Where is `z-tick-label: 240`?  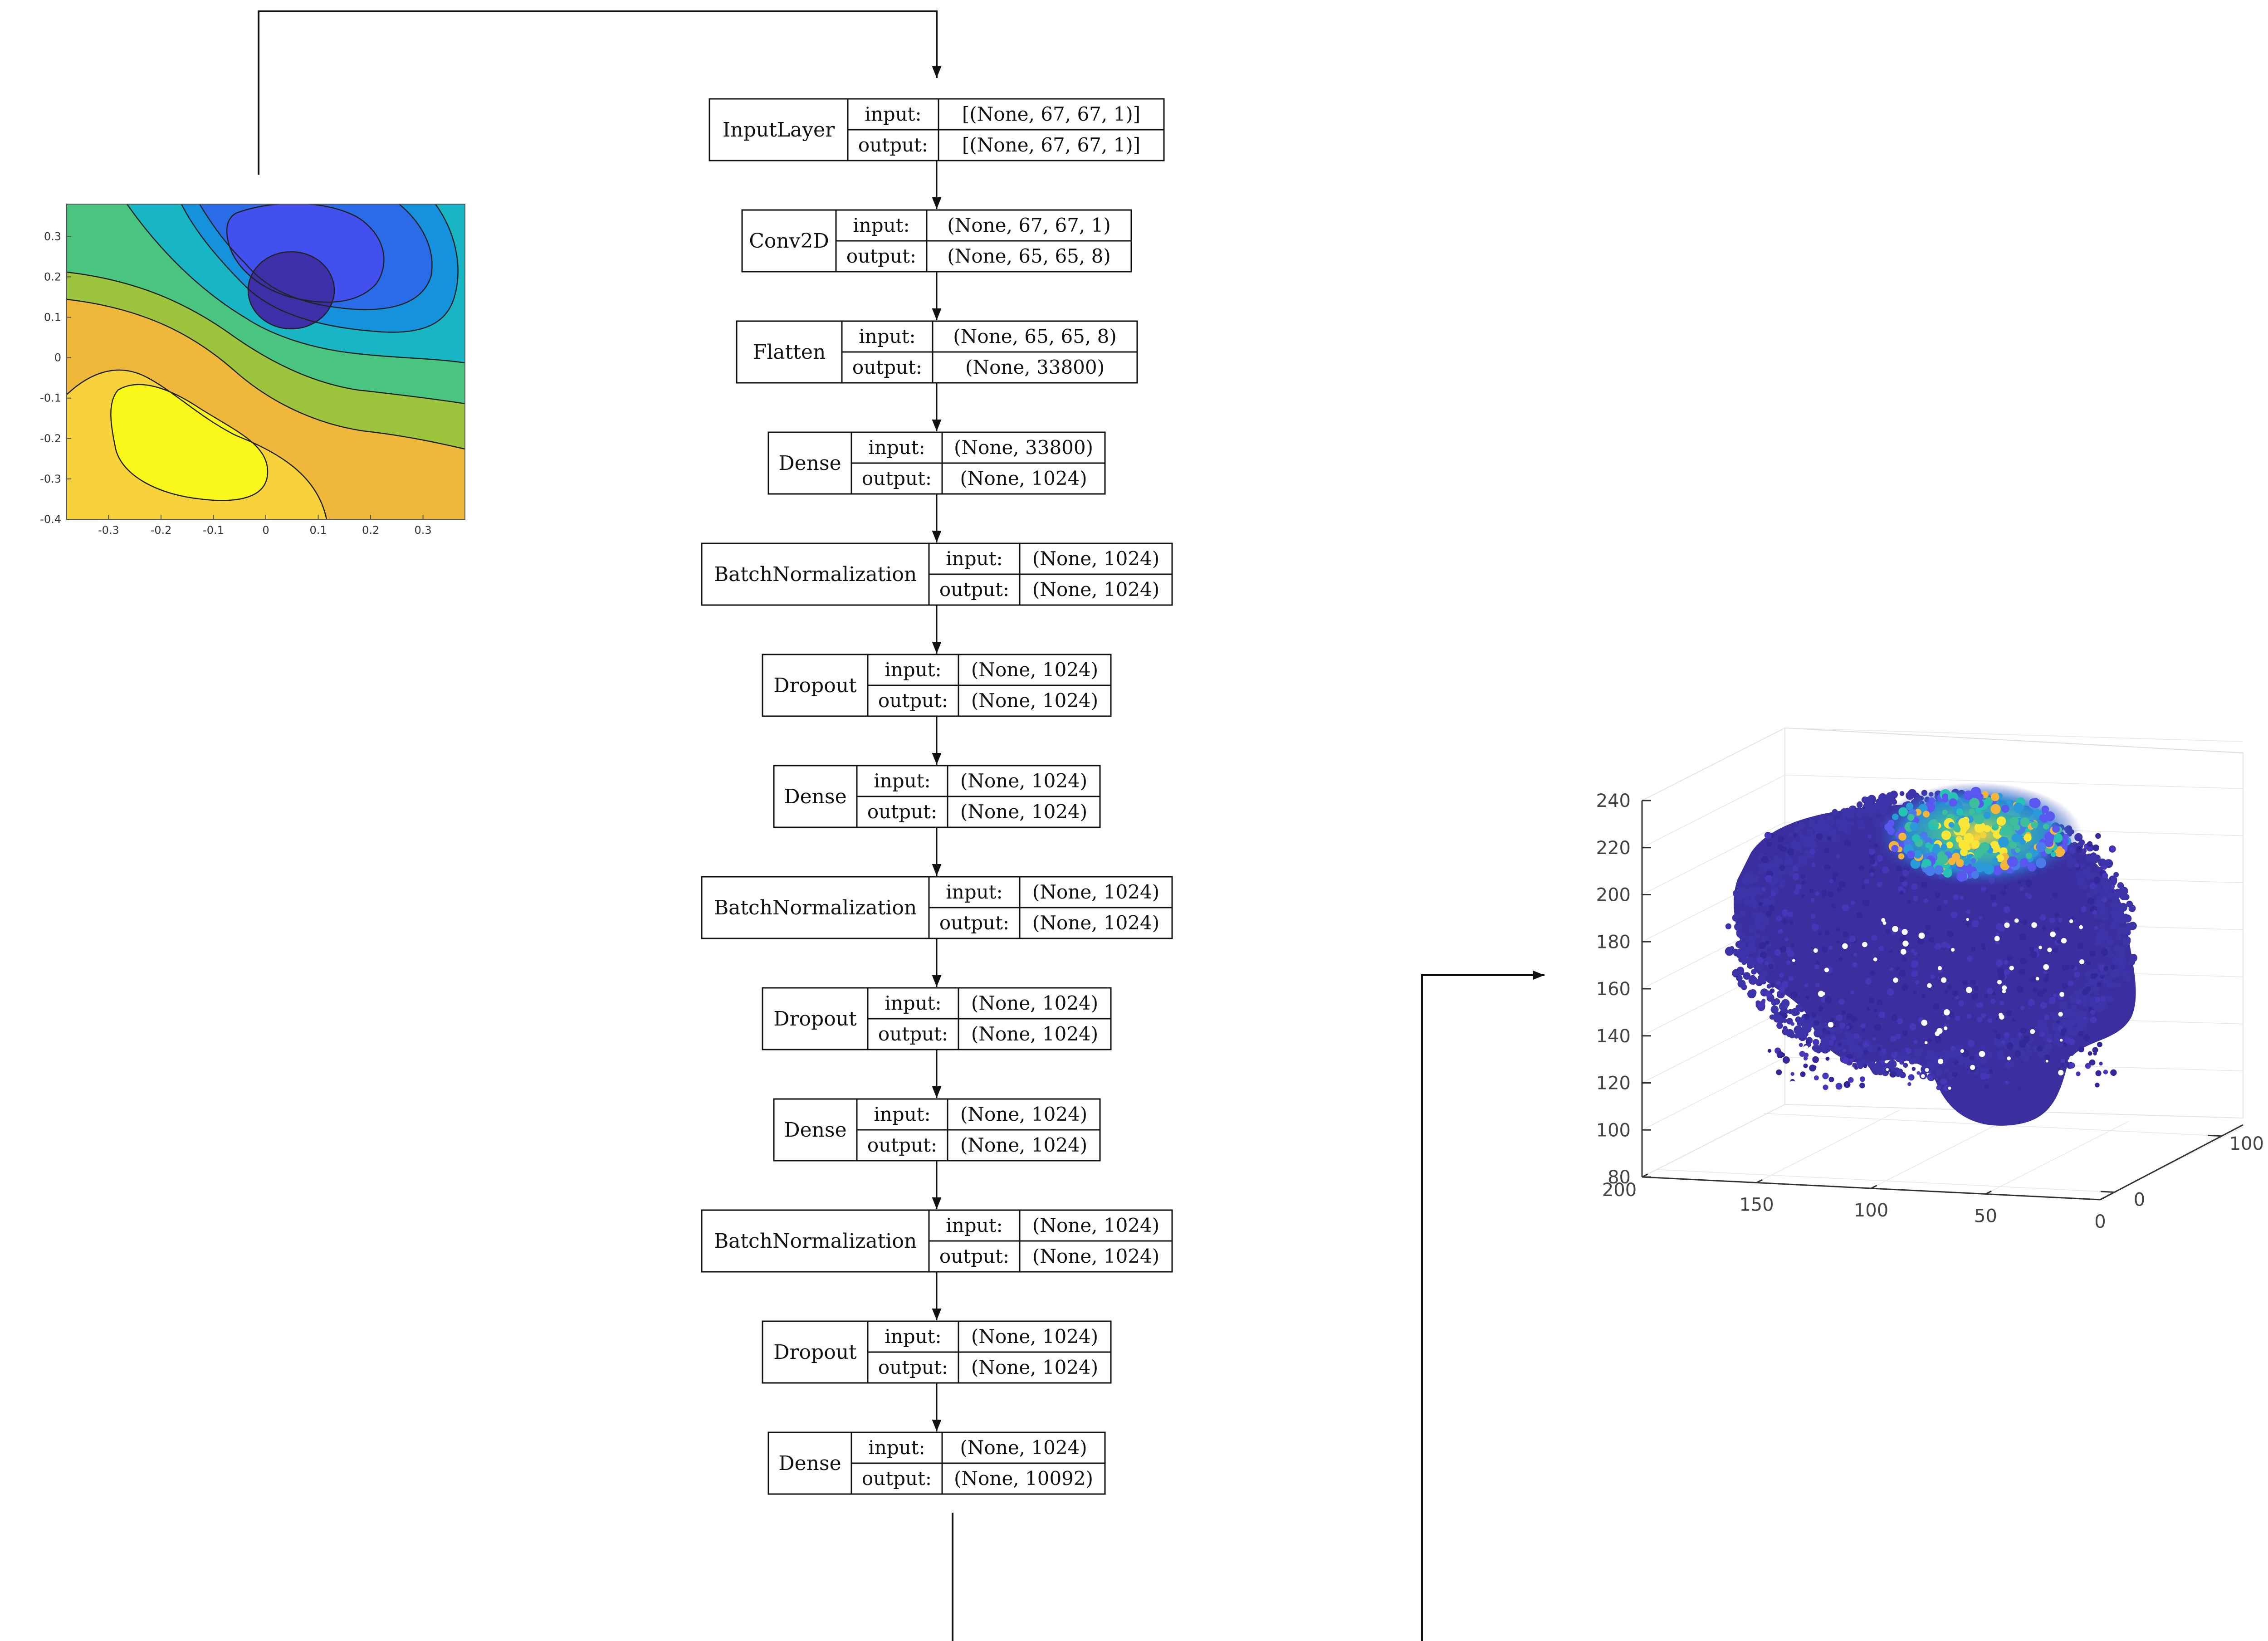
z-tick-label: 240 is located at coordinates (1614, 801).